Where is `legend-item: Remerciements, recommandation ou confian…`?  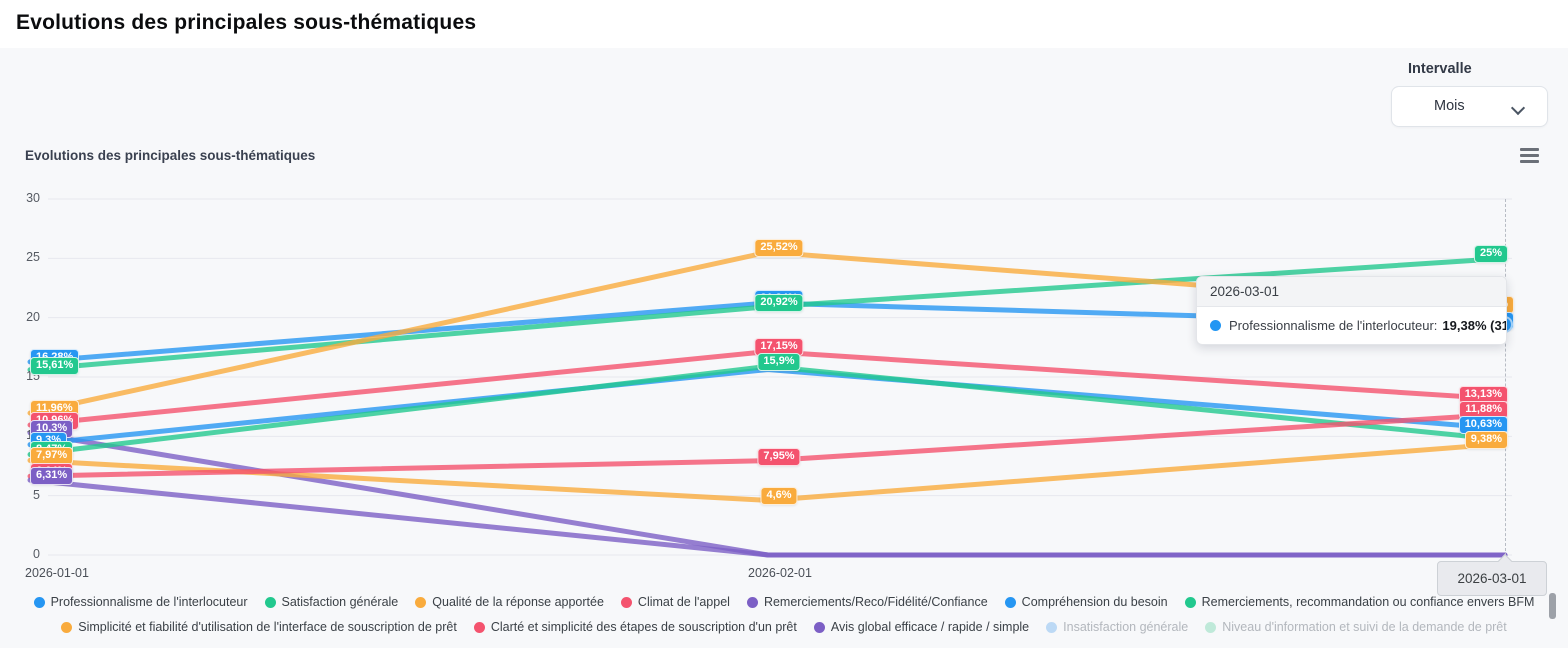
legend-item: Remerciements, recommandation ou confian… is located at coordinates (1359, 602).